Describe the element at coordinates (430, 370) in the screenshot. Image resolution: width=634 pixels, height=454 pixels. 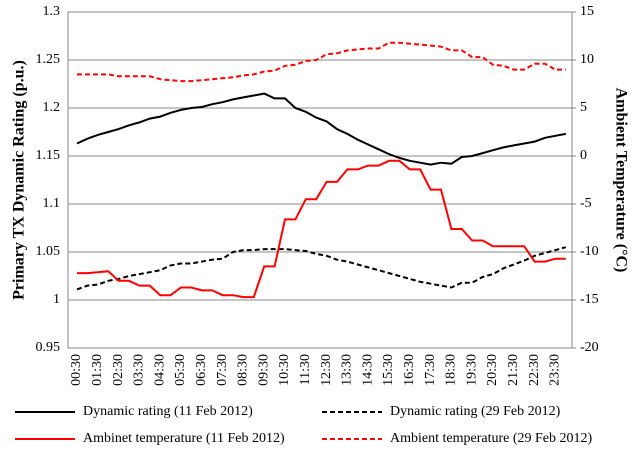
I see `x-tick-label: 17:30` at that location.